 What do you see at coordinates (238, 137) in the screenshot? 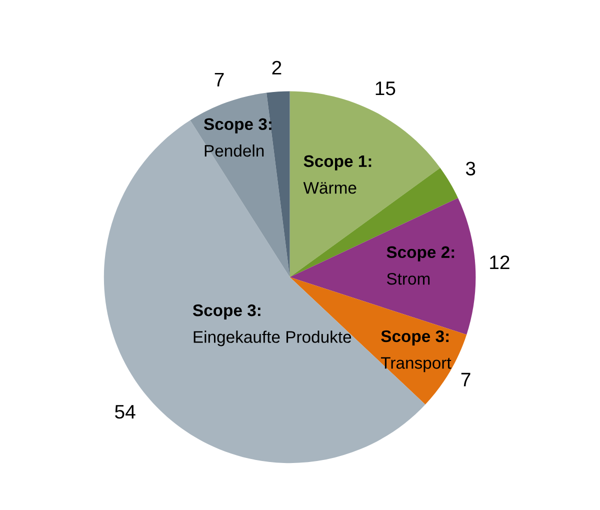
I see `slice-label: Scope 3: Pendeln` at bounding box center [238, 137].